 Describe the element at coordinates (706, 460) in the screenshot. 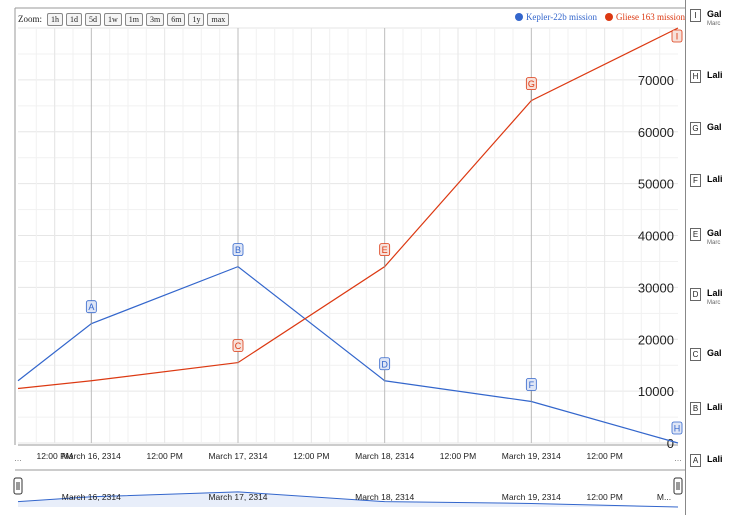

I see `annotation-row-a: A Lali` at that location.